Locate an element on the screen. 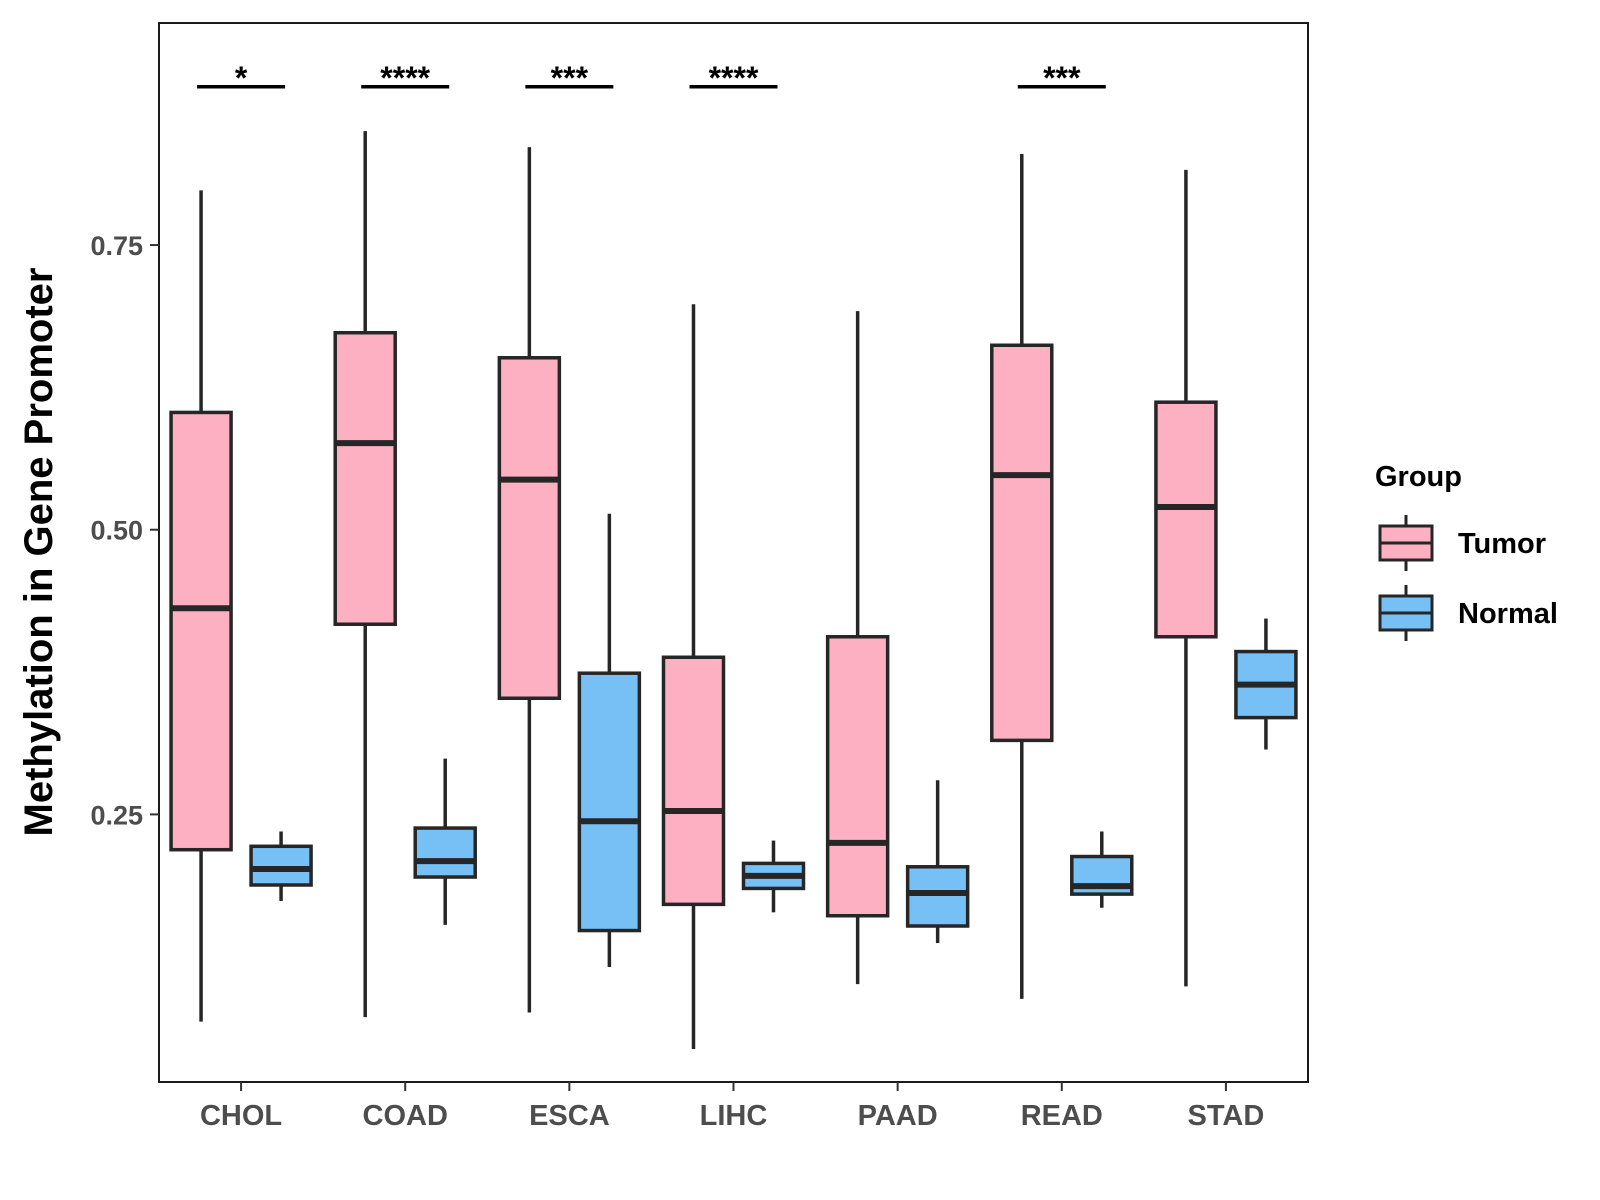 The height and width of the screenshot is (1200, 1600). box-normal-esca is located at coordinates (609, 740).